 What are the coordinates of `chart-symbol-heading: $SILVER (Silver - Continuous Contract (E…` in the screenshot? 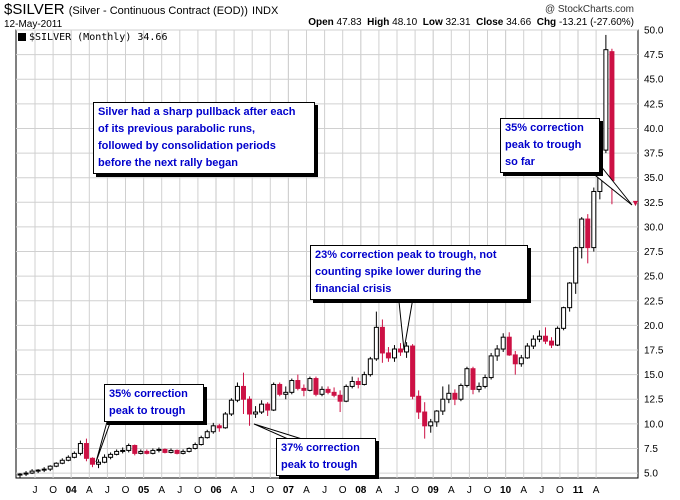 It's located at (141, 9).